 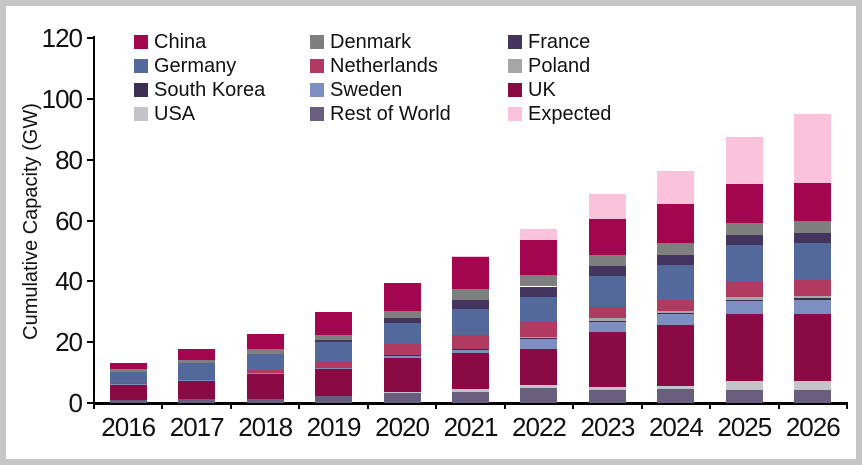 What do you see at coordinates (334, 204) in the screenshot?
I see `bar-2019` at bounding box center [334, 204].